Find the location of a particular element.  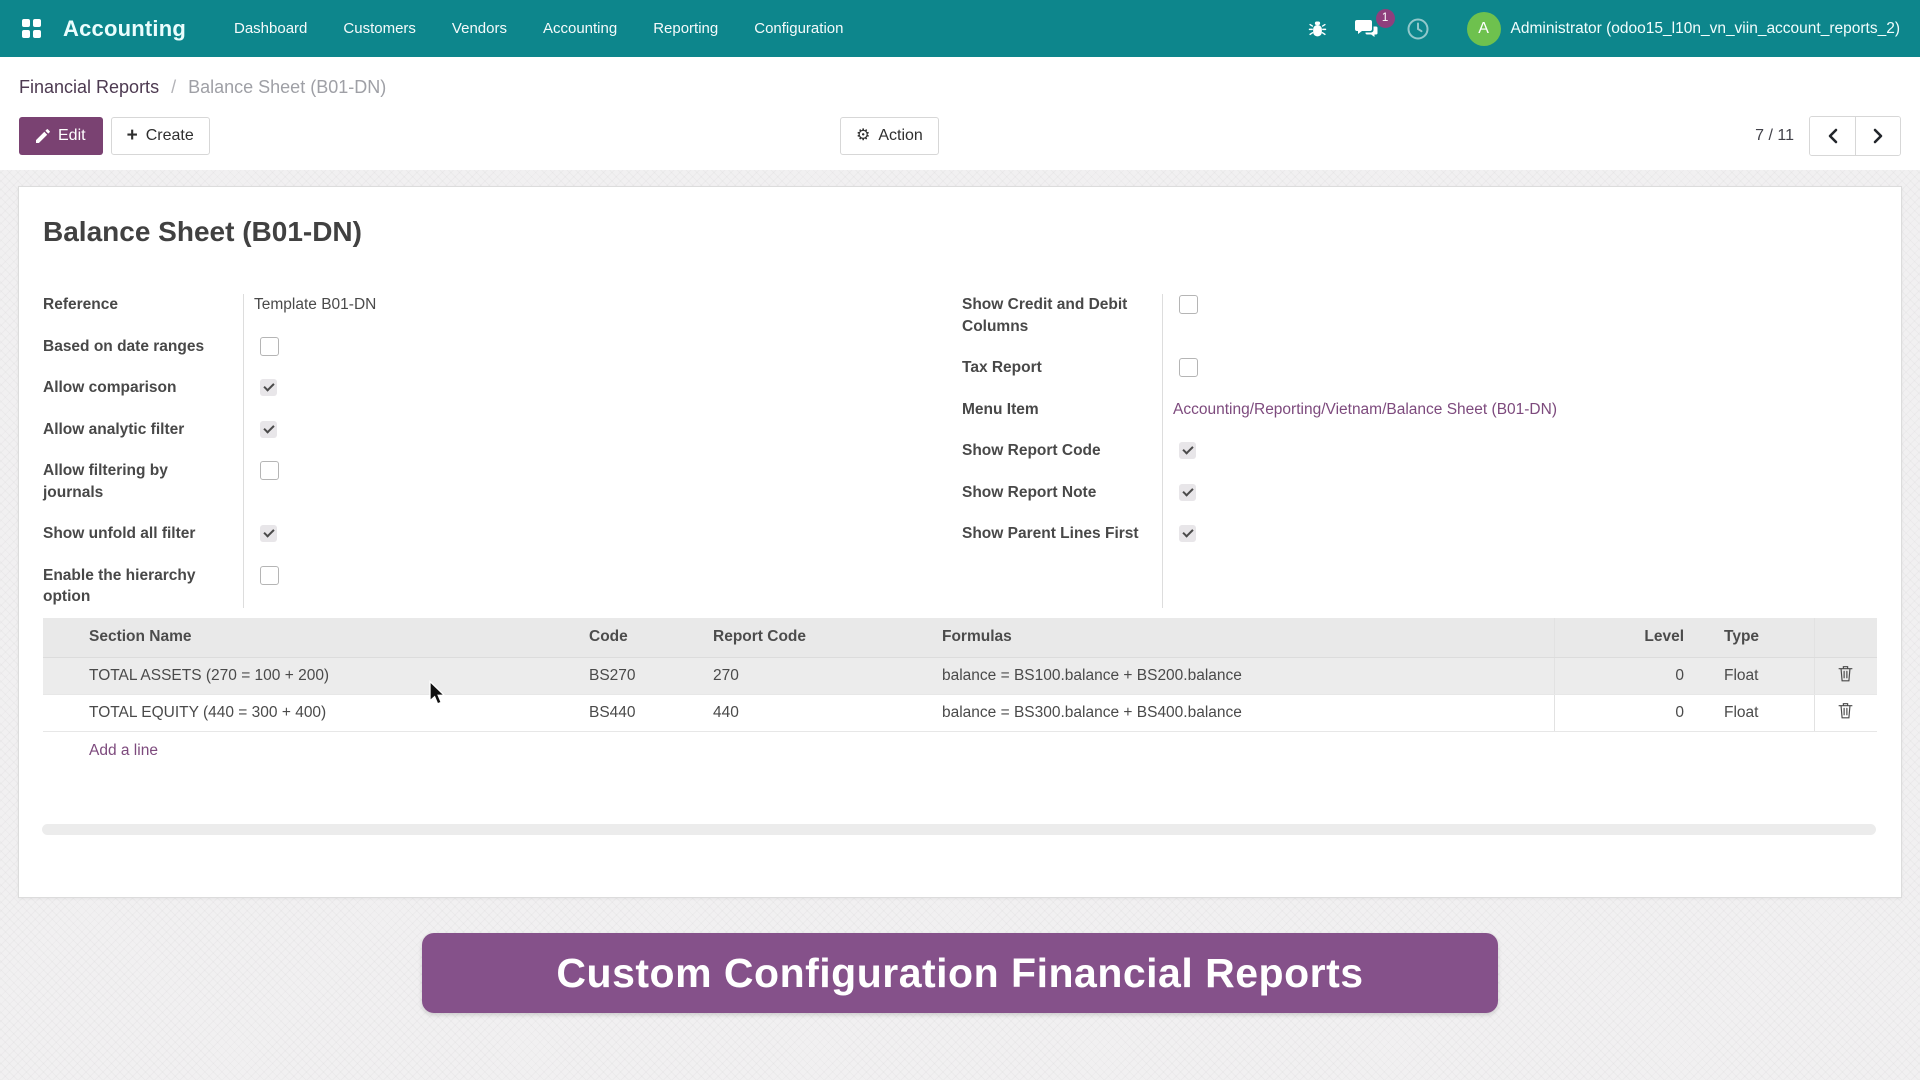

field-label-show-unfold-all-filter: Show unfold all filter is located at coordinates (119, 533).